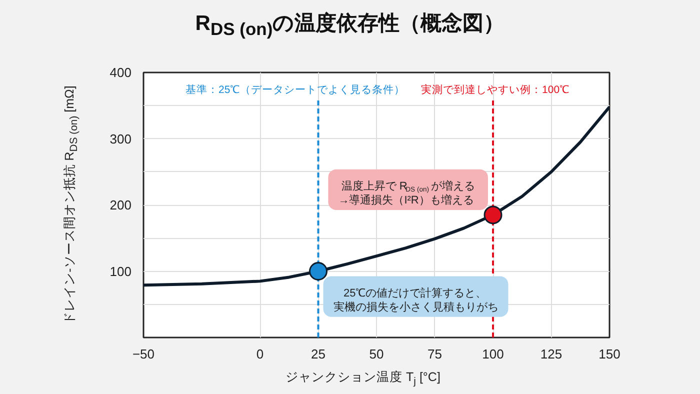 Image resolution: width=700 pixels, height=394 pixels. What do you see at coordinates (609, 354) in the screenshot?
I see `x-tick-label: 150` at bounding box center [609, 354].